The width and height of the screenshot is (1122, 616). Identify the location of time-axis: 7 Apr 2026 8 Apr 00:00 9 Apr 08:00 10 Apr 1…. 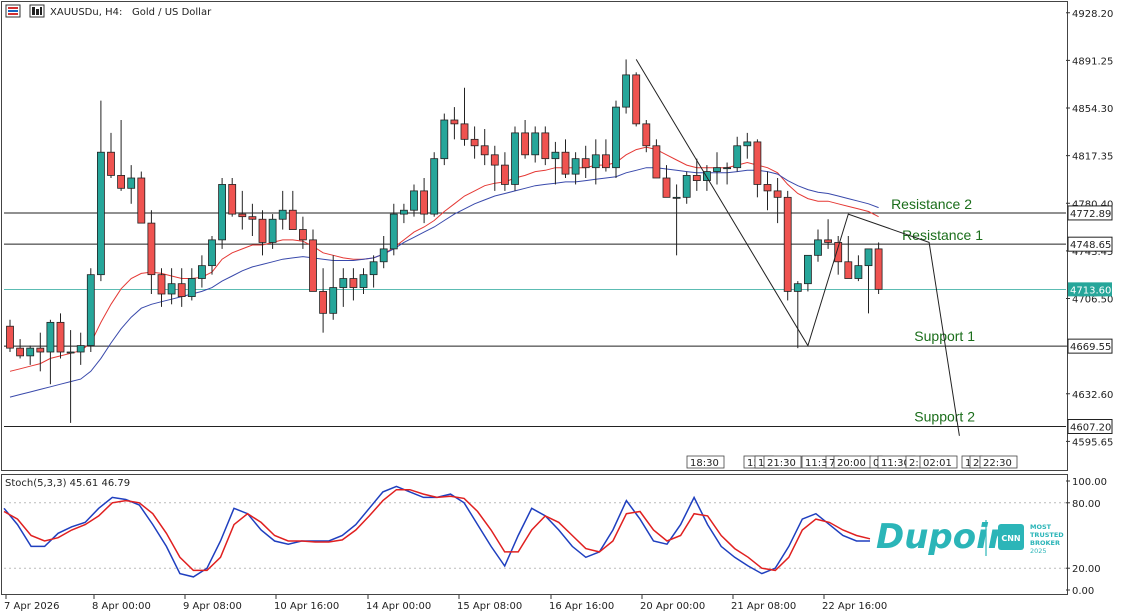
(445, 603).